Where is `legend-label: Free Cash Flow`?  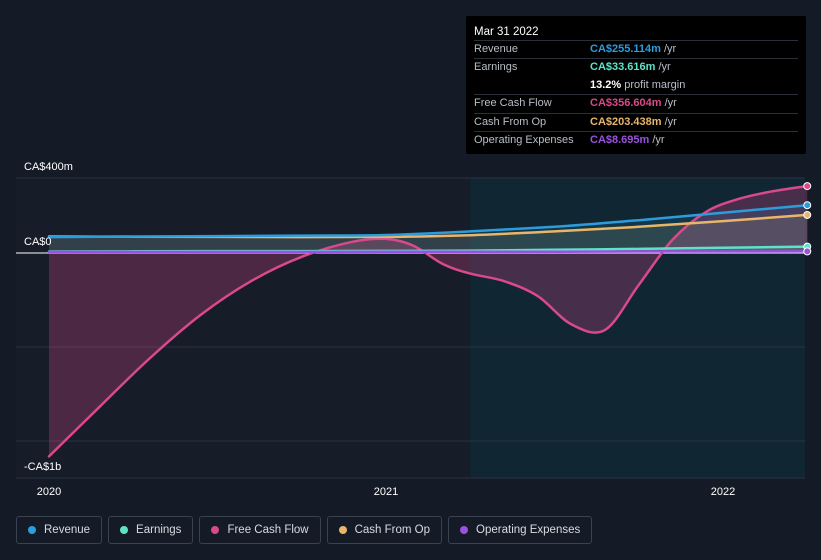 legend-label: Free Cash Flow is located at coordinates (268, 530).